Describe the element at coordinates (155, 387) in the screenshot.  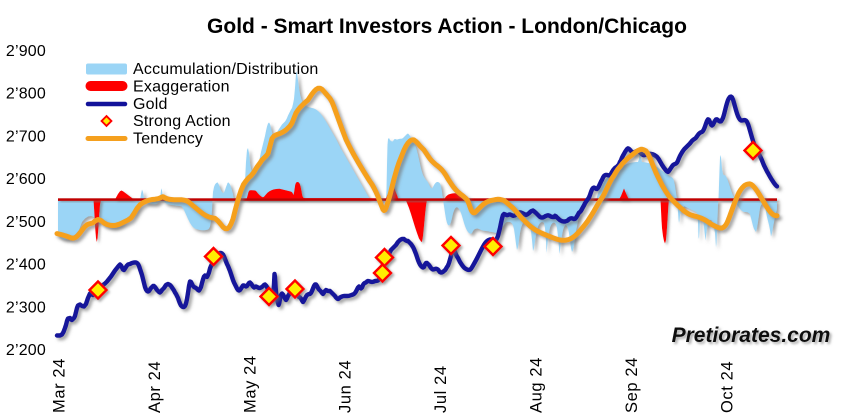
I see `svg-text: Apr 24` at that location.